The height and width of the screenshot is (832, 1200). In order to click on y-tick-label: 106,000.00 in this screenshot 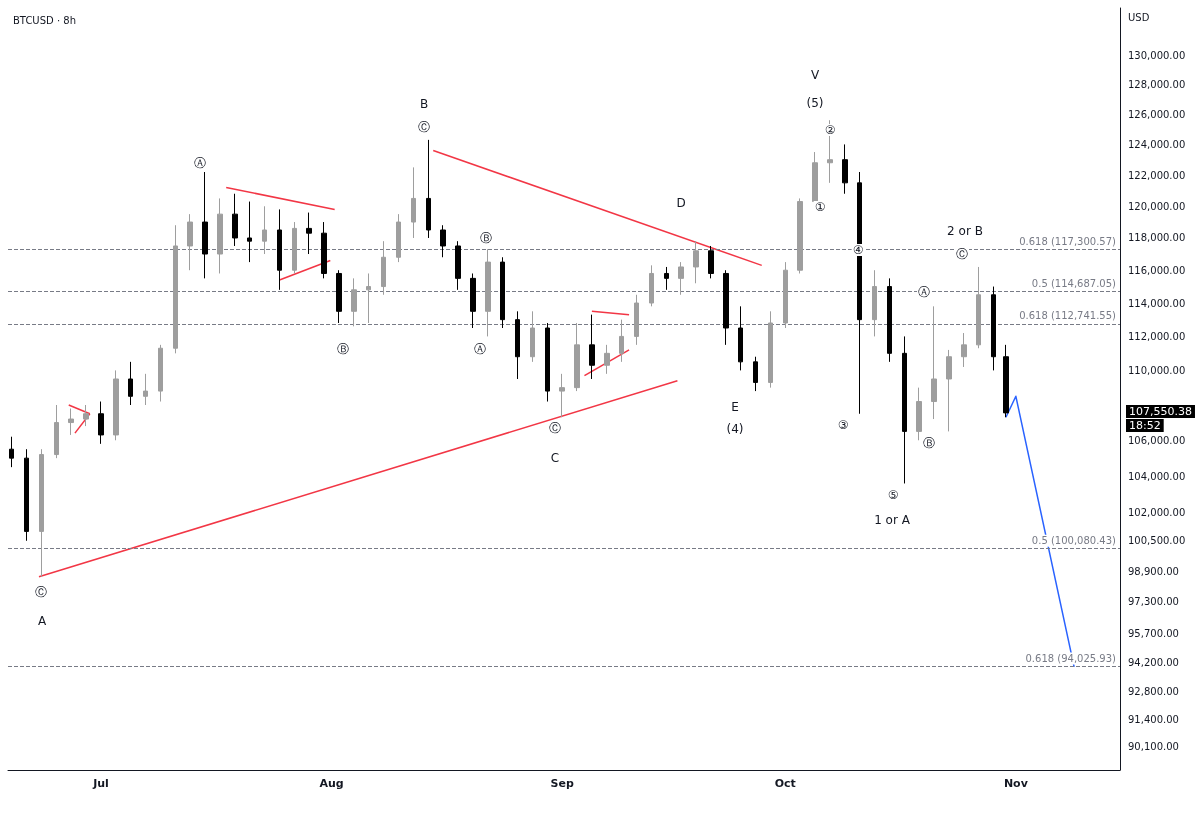, I will do `click(1157, 440)`.